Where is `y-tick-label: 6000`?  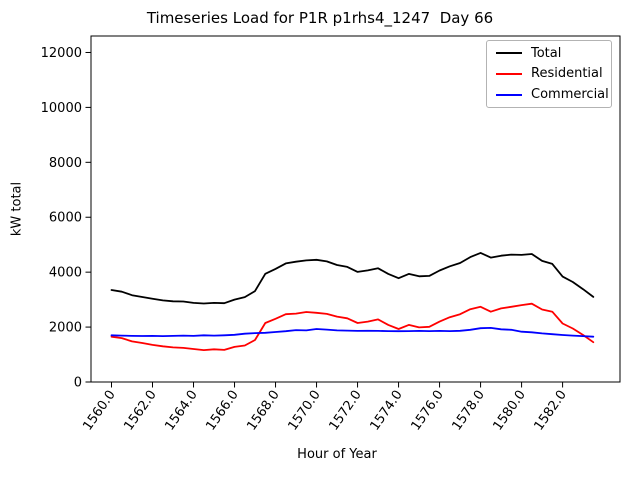
y-tick-label: 6000 is located at coordinates (65, 218).